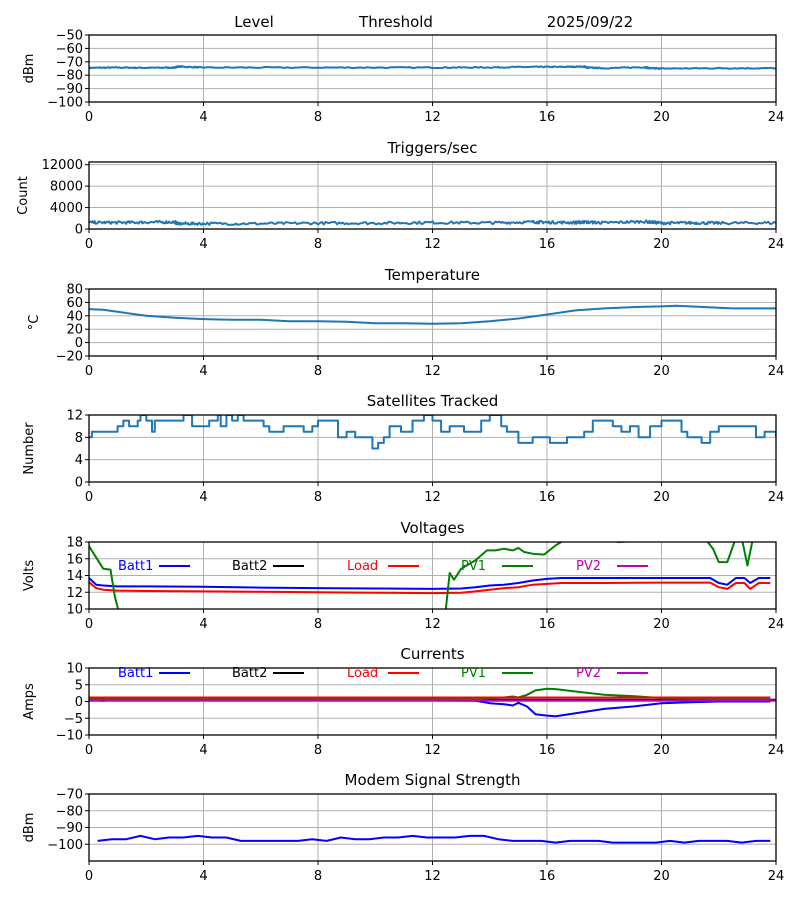  Describe the element at coordinates (74, 290) in the screenshot. I see `y-tick-label: 80` at that location.